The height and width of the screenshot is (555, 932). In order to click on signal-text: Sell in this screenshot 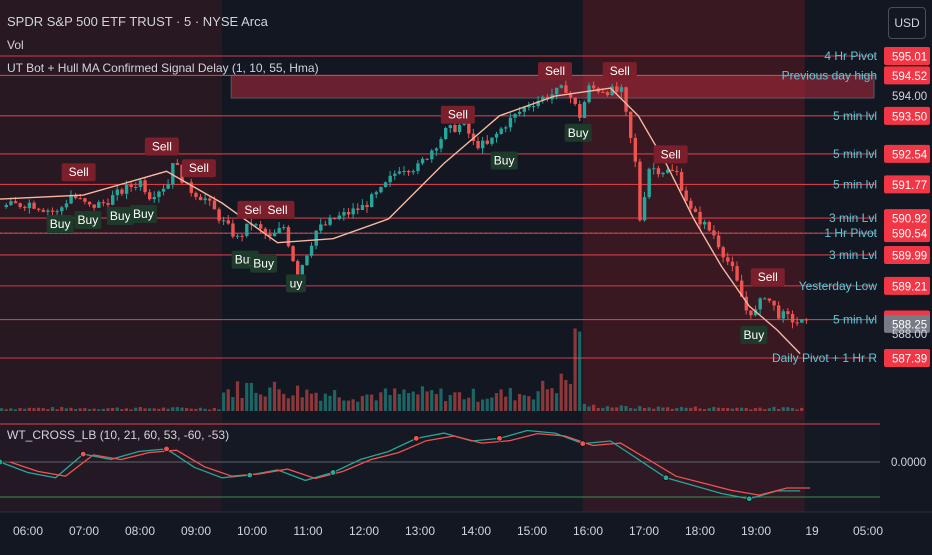, I will do `click(620, 71)`.